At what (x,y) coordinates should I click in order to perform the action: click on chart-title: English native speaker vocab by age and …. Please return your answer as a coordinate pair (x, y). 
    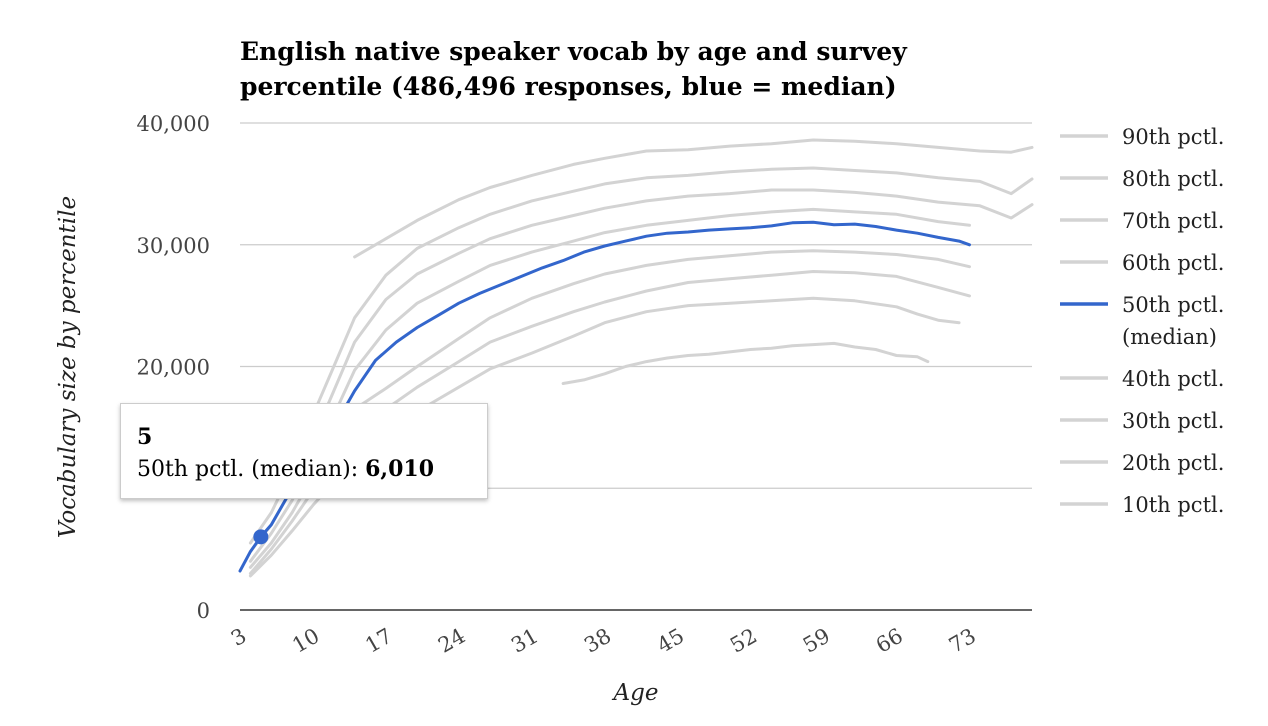
    Looking at the image, I should click on (574, 69).